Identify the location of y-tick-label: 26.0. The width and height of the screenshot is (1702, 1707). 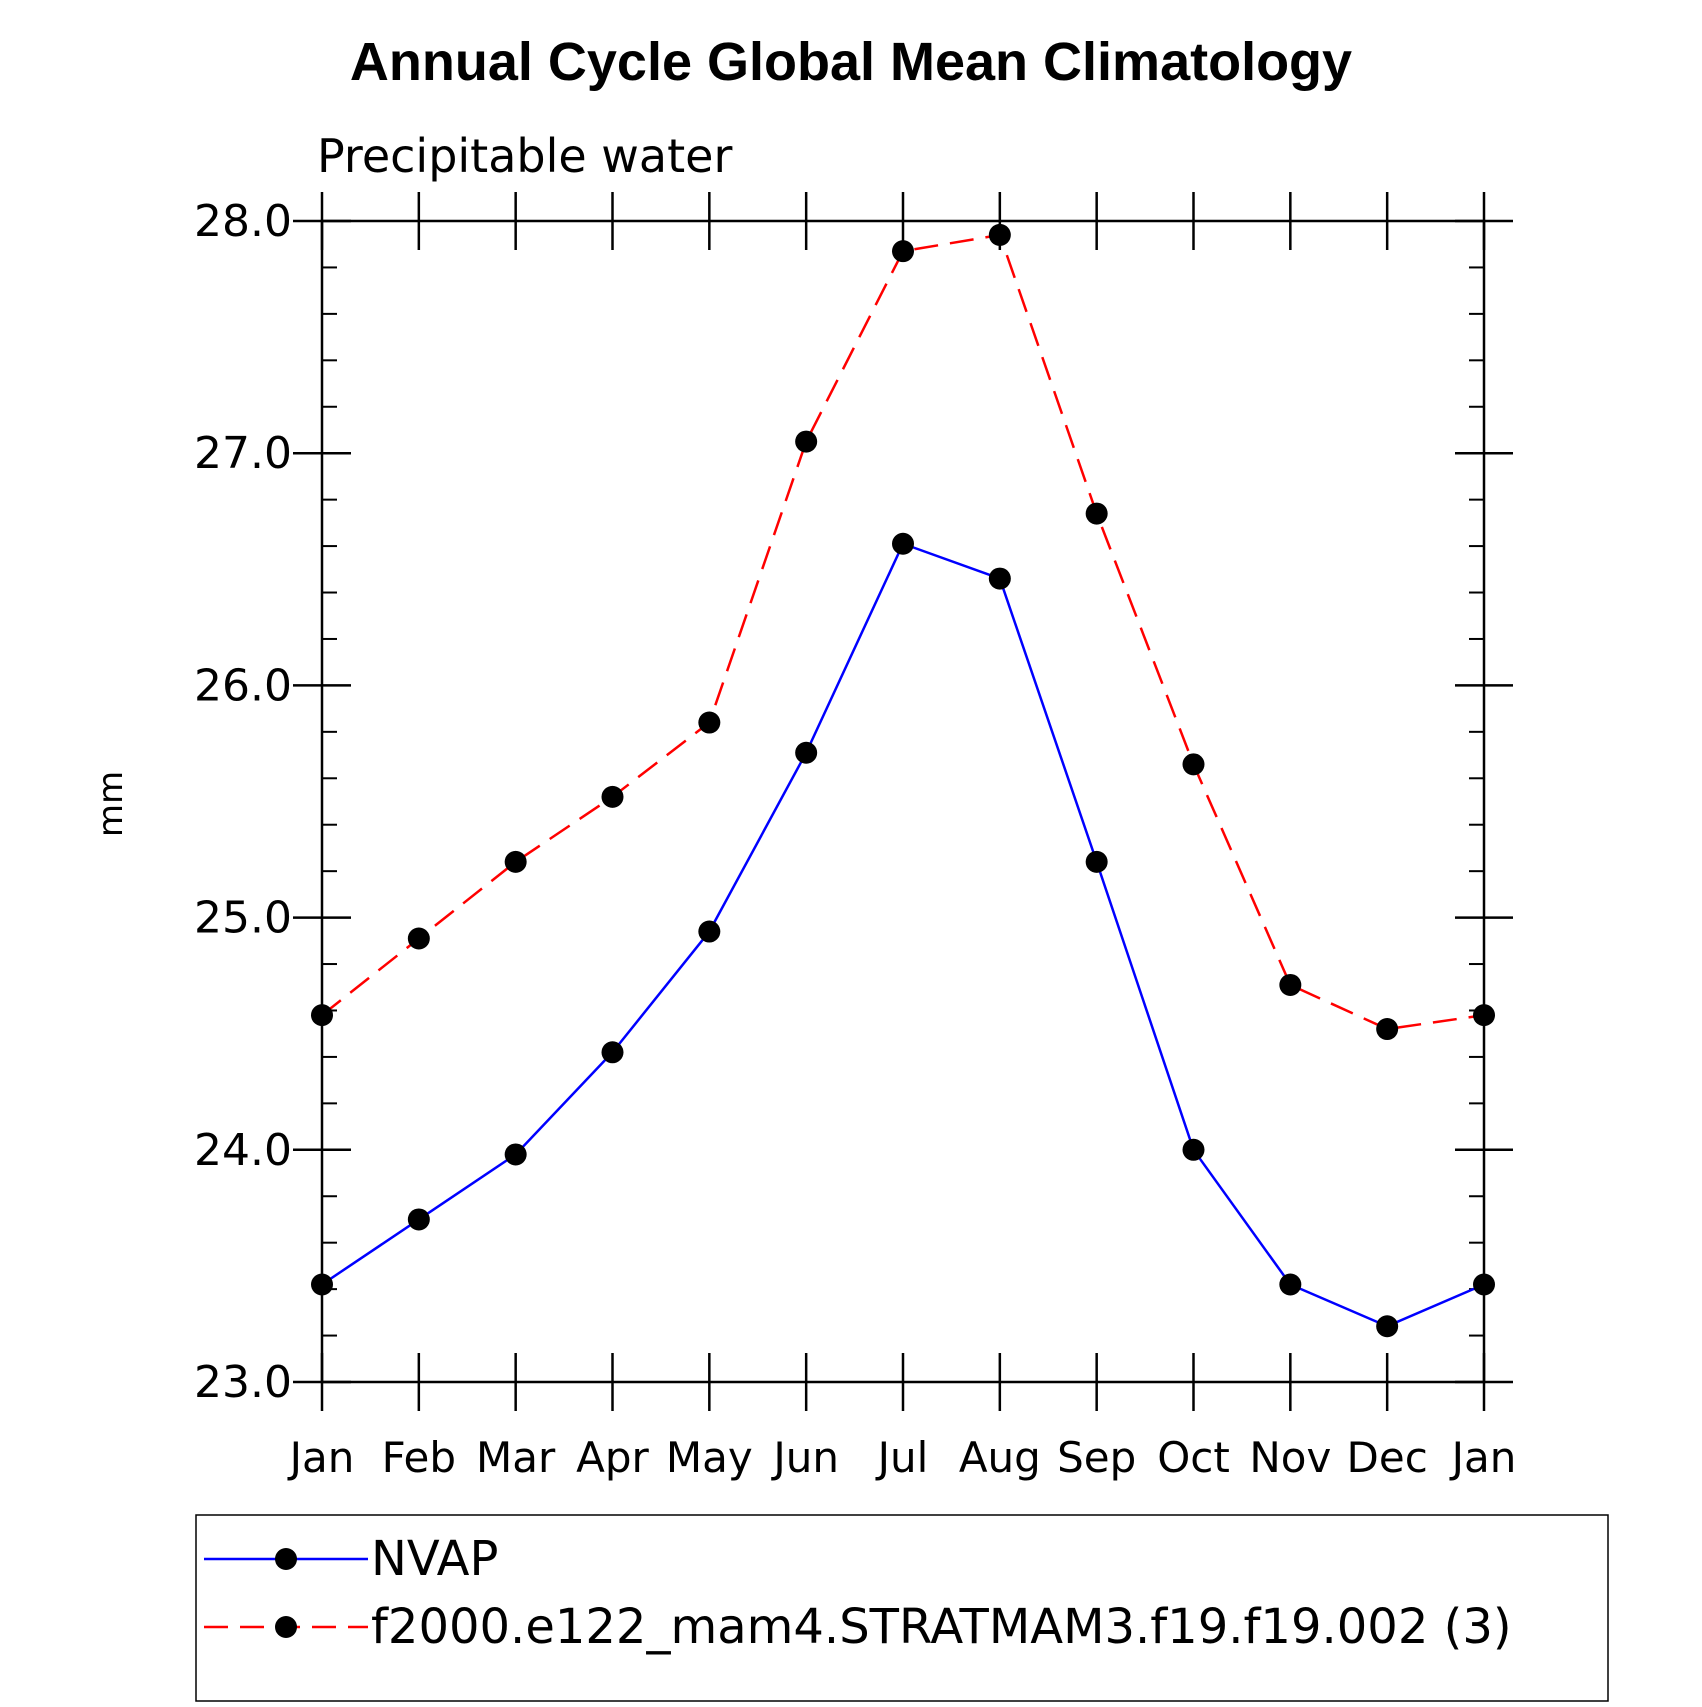
(243, 685).